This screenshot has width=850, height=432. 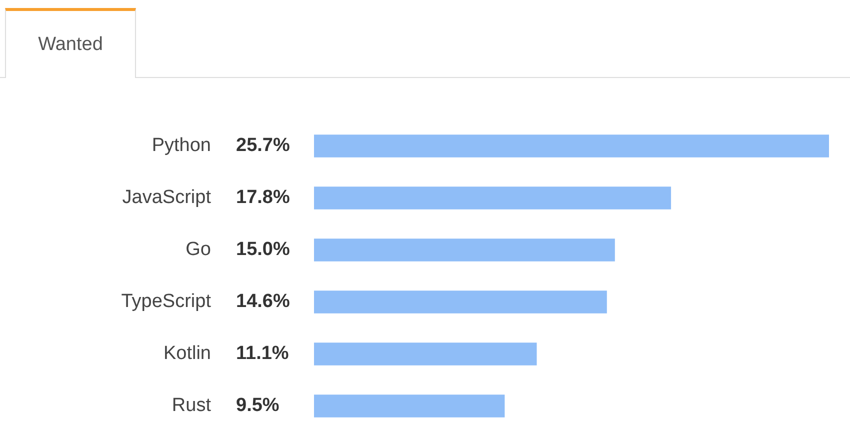 What do you see at coordinates (166, 301) in the screenshot?
I see `y-tick-label: TypeScript` at bounding box center [166, 301].